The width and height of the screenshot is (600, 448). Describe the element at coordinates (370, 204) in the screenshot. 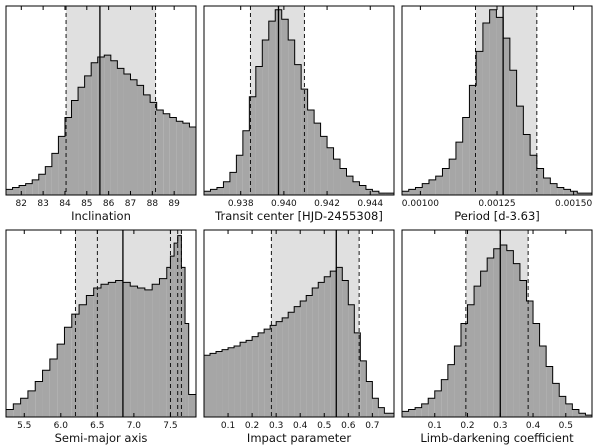

I see `x-tick-label: 0.944` at that location.